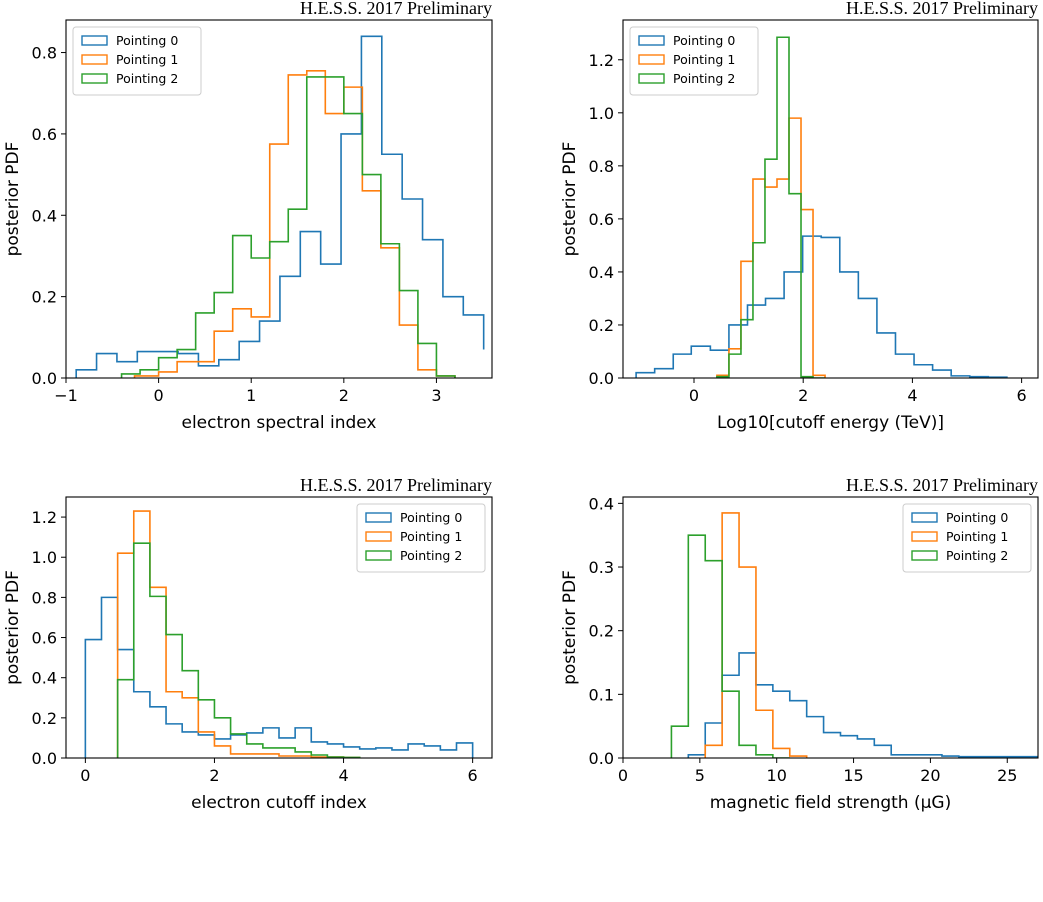 This screenshot has height=902, width=1043. What do you see at coordinates (601, 694) in the screenshot?
I see `y-tick-label: 0.1` at bounding box center [601, 694].